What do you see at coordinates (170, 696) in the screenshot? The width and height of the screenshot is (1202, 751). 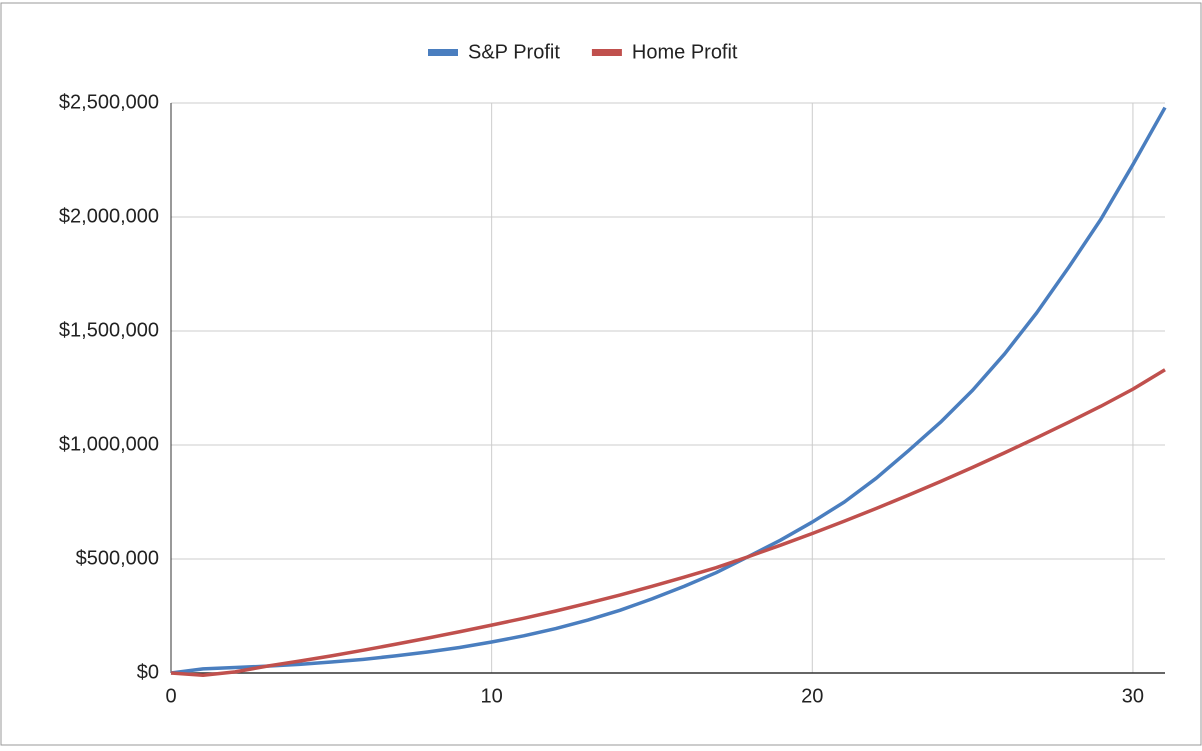 I see `x-tick-label: 0` at bounding box center [170, 696].